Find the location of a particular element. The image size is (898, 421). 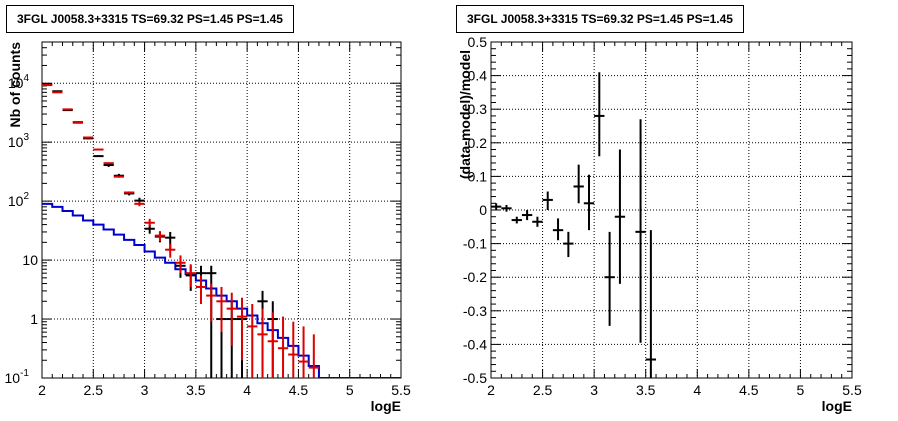

y-tick-label: 0.4 is located at coordinates (478, 76).